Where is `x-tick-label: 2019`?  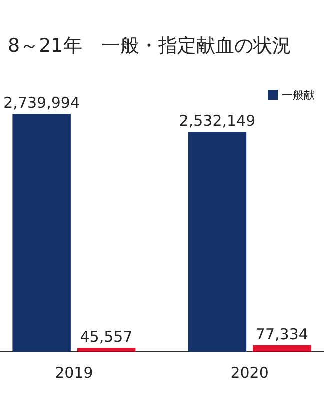
x-tick-label: 2019 is located at coordinates (74, 373).